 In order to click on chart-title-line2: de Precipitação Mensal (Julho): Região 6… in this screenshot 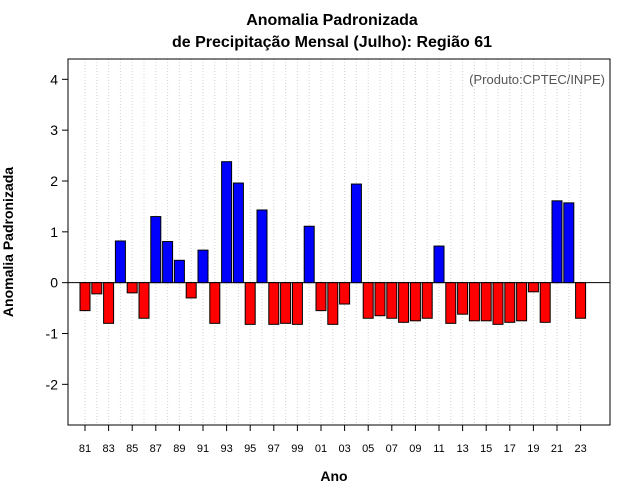, I will do `click(332, 42)`.